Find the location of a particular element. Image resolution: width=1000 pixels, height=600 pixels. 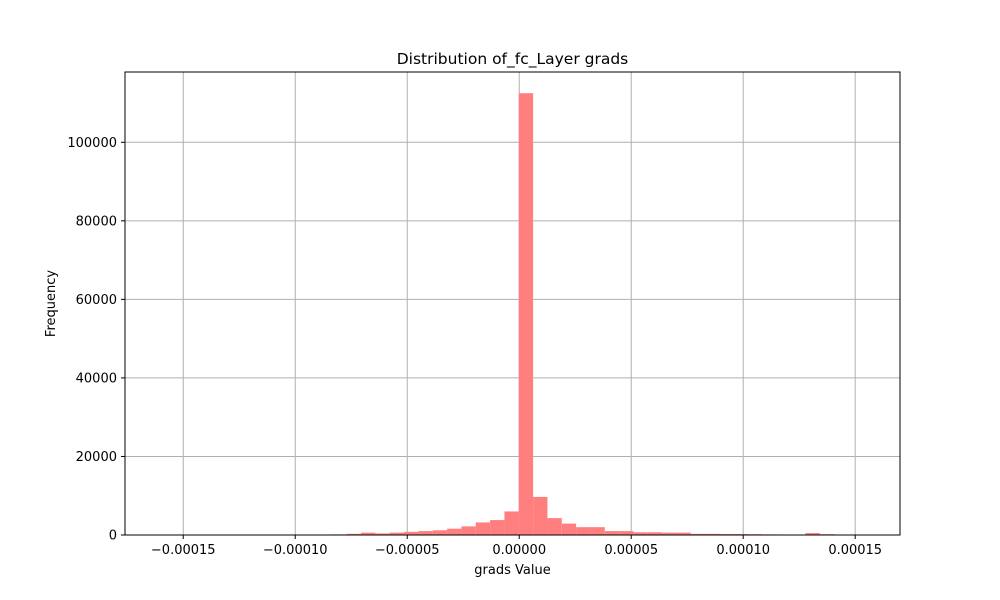

y-axis-label: Frequency is located at coordinates (51, 303).